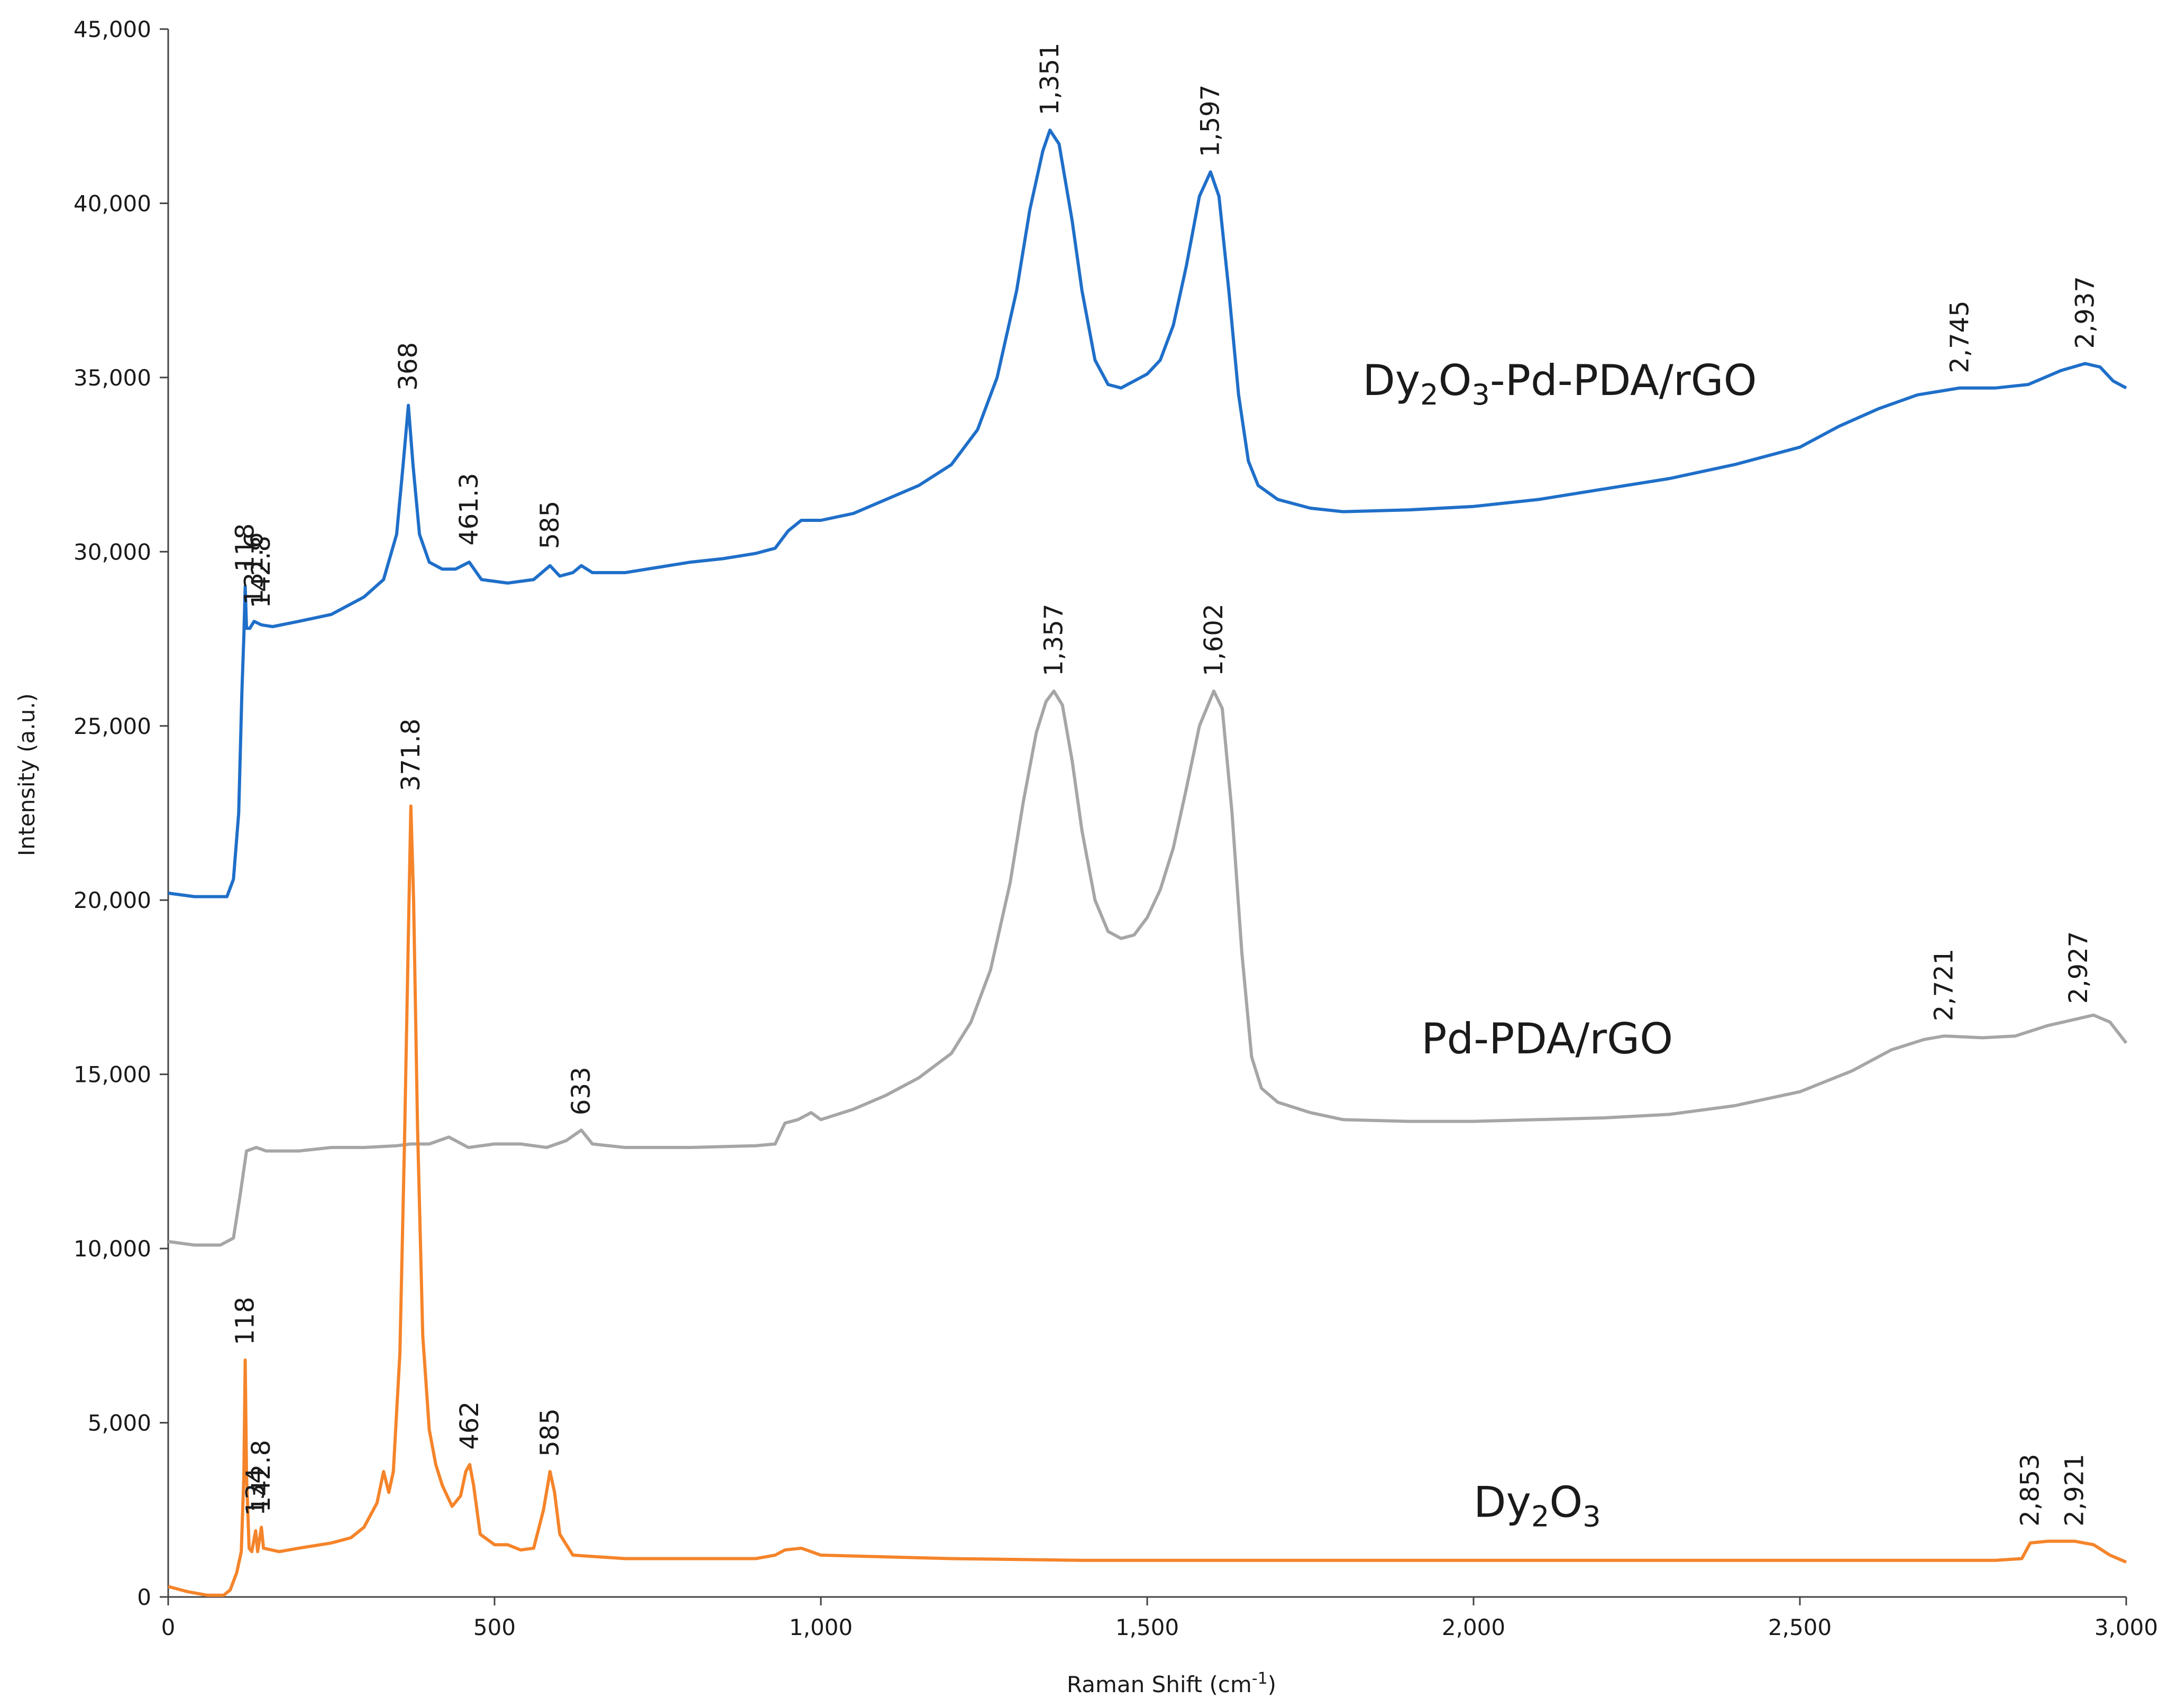 Image resolution: width=2168 pixels, height=1708 pixels. I want to click on peak-label: 633, so click(581, 1091).